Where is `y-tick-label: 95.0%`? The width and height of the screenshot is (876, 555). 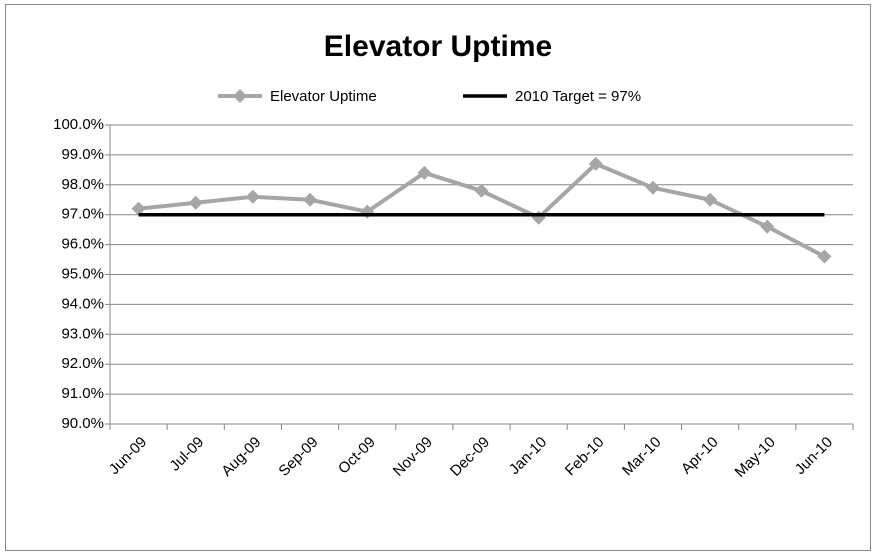 y-tick-label: 95.0% is located at coordinates (82, 273).